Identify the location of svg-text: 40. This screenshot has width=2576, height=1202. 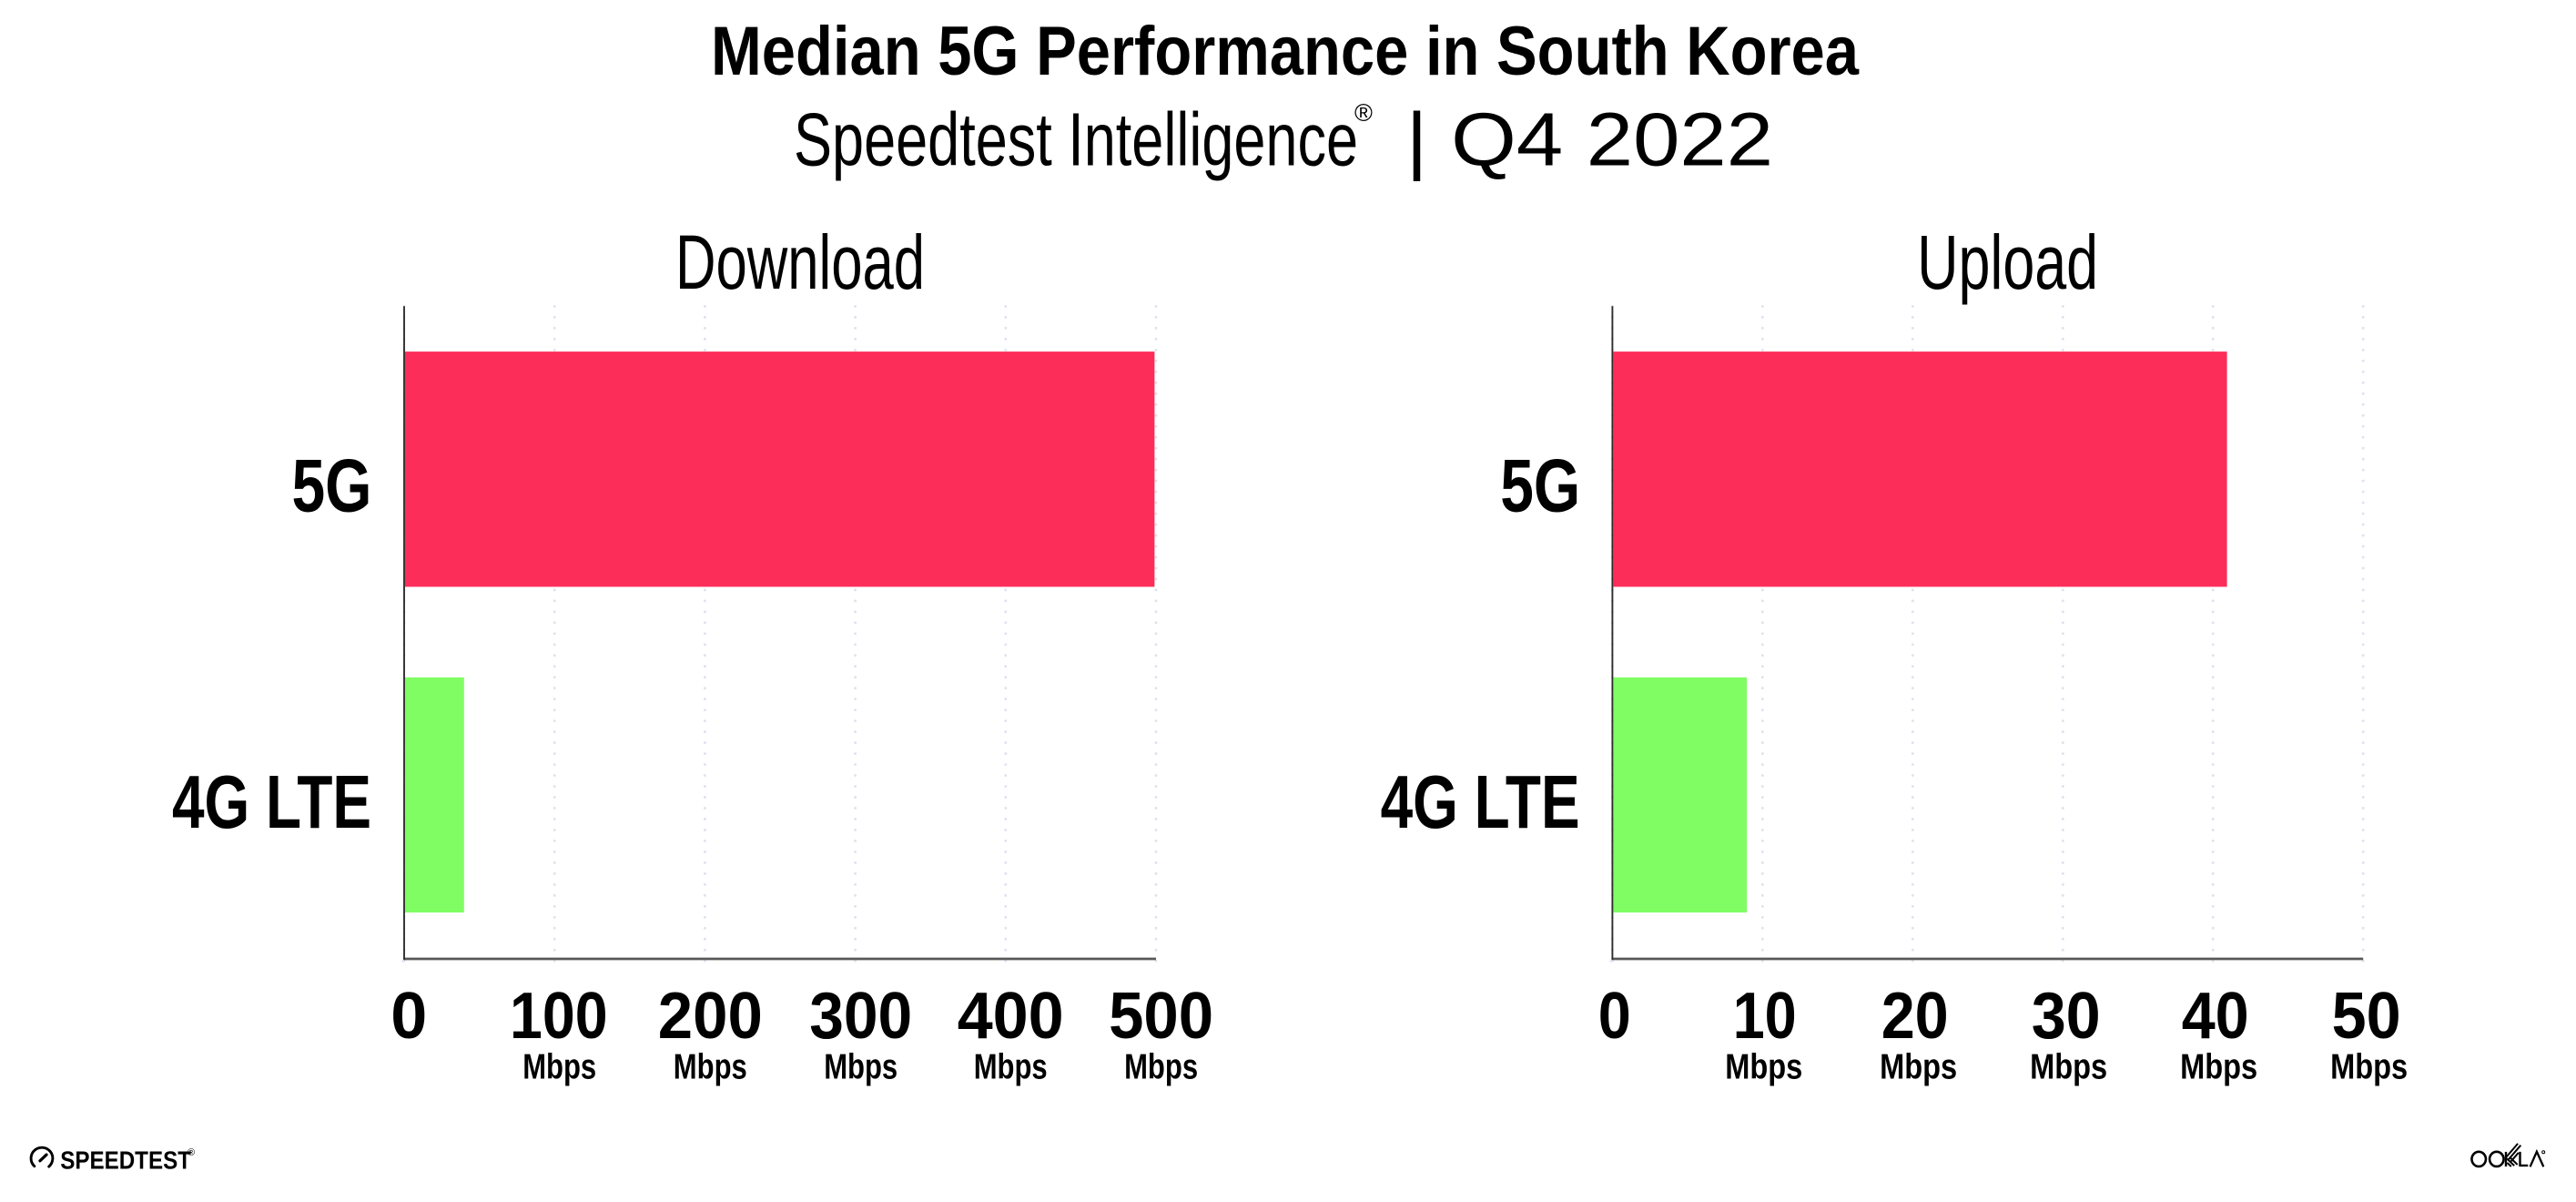
(2215, 1016).